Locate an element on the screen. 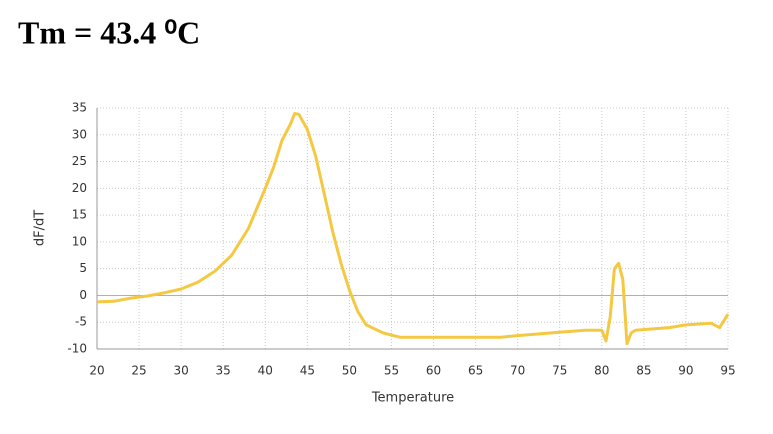 This screenshot has width=773, height=434. x-tick-label: 55 is located at coordinates (391, 371).